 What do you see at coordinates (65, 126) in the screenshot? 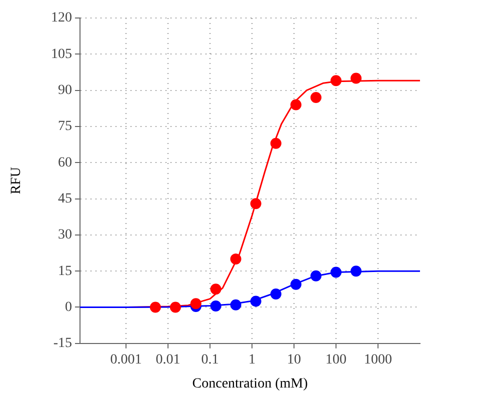
I see `y-tick-label: 75` at bounding box center [65, 126].